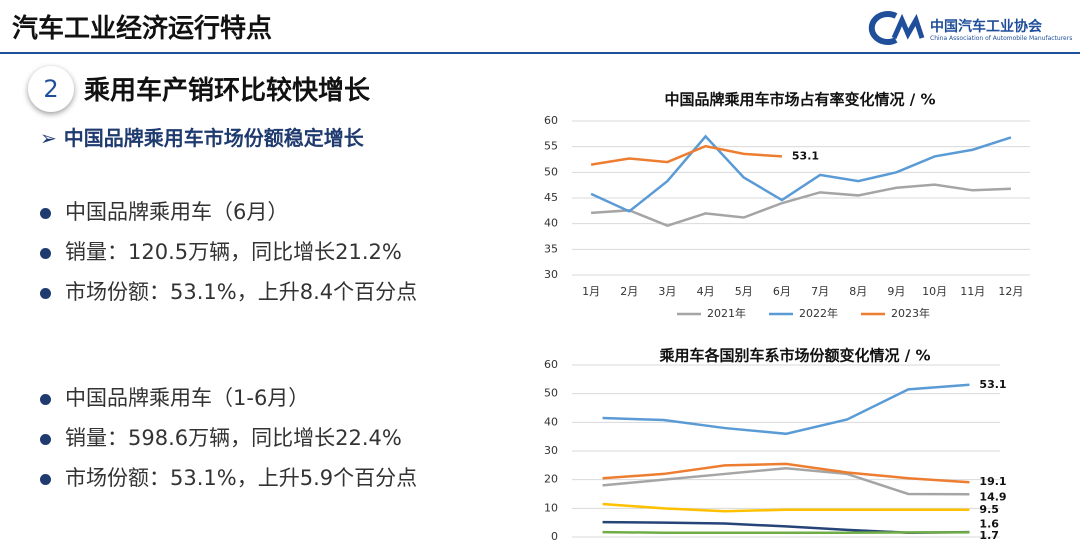 The width and height of the screenshot is (1080, 546). I want to click on x-tick-label: 10月, so click(934, 291).